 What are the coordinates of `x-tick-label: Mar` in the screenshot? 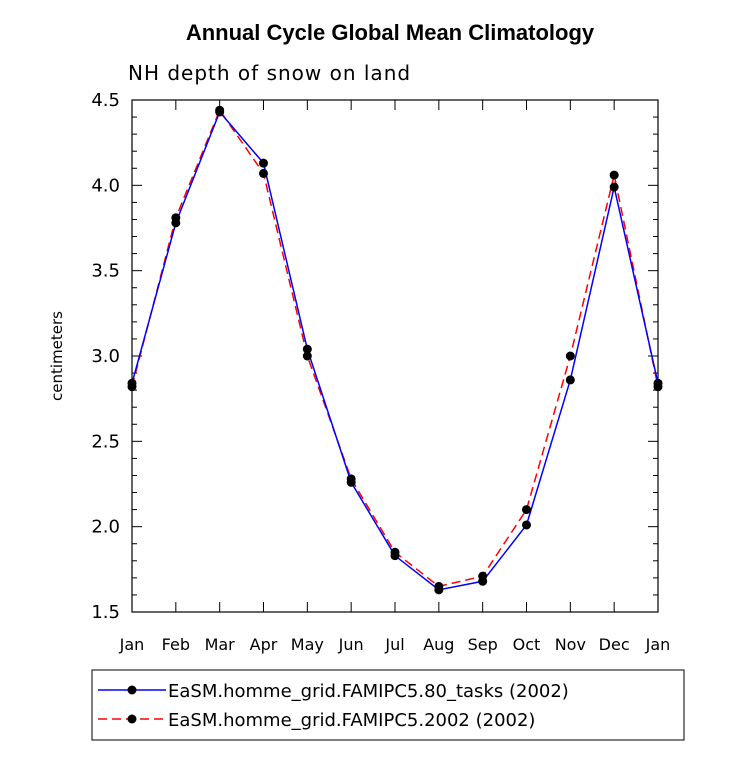 It's located at (220, 644).